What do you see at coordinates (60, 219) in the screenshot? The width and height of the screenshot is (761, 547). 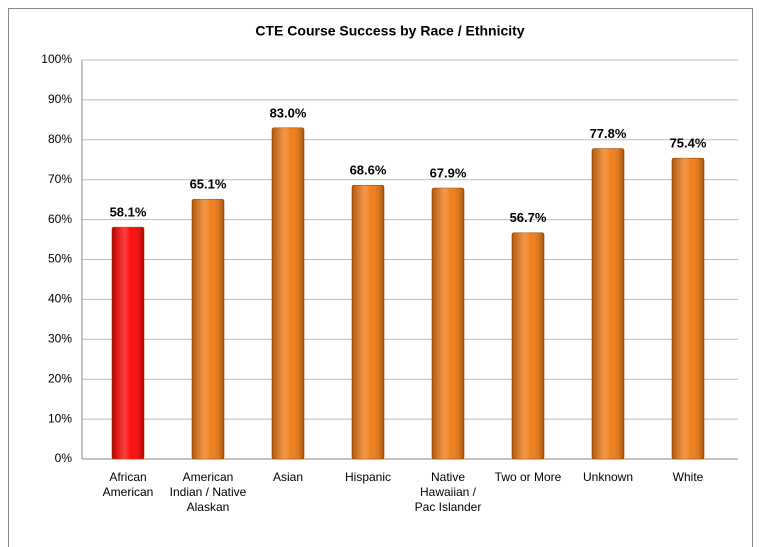 I see `y-tick-label: 60%` at bounding box center [60, 219].